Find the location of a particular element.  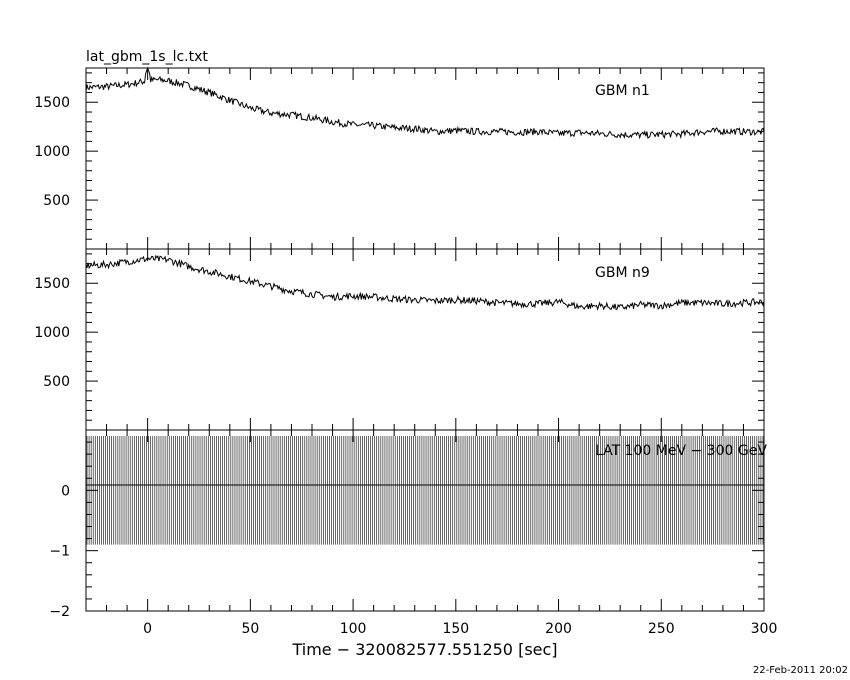

panel-3-label: LAT 100 MeV − 300 GeV is located at coordinates (681, 451).